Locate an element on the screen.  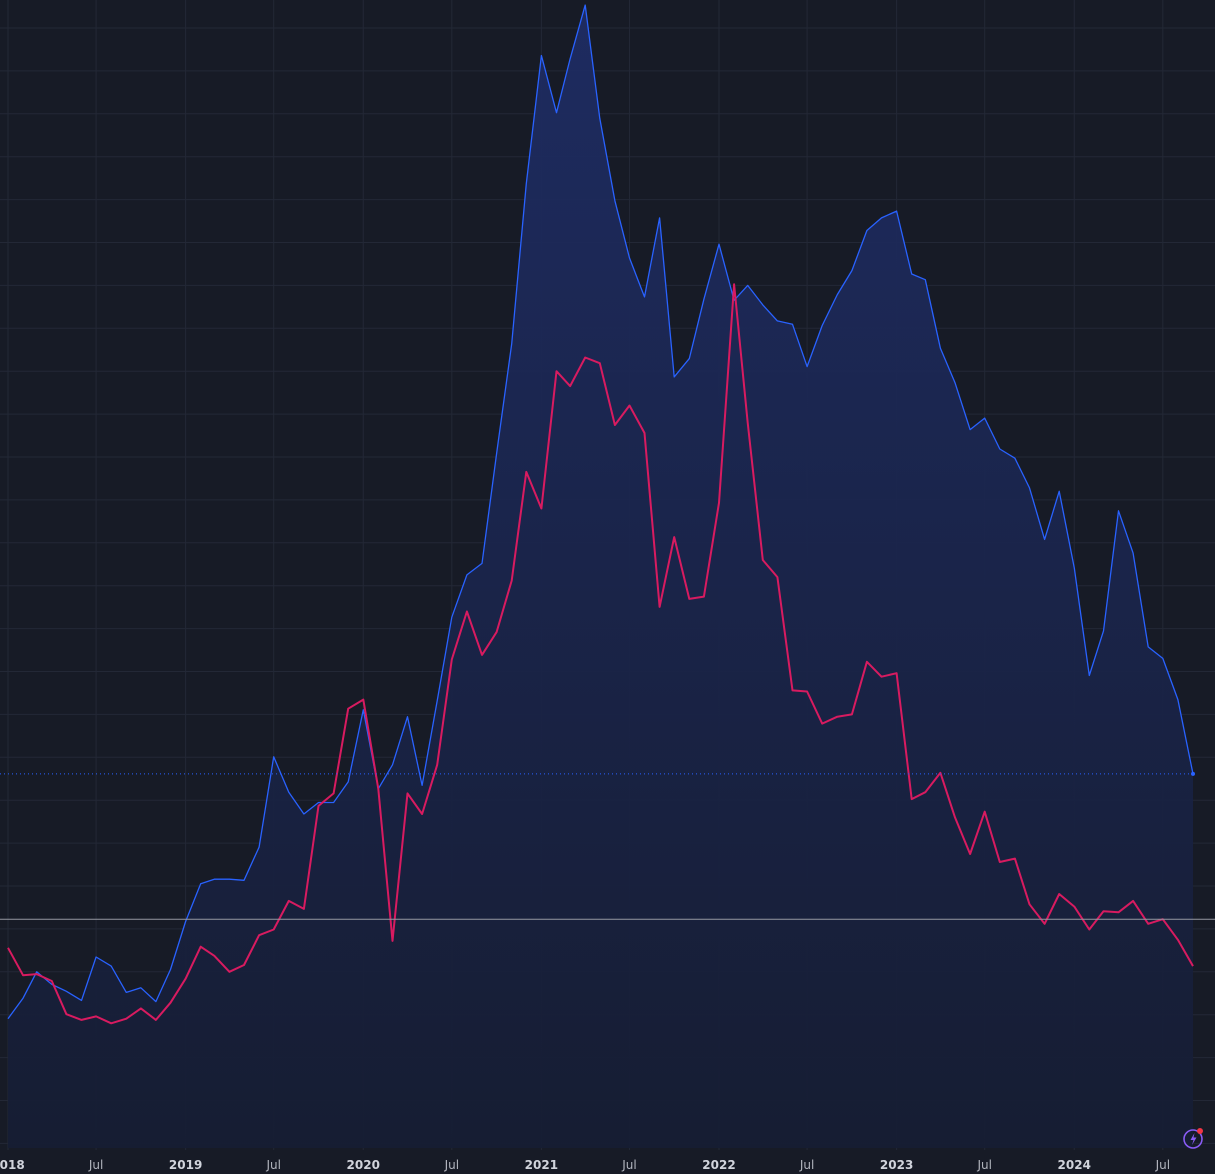
last-value-dot is located at coordinates (1193, 773).